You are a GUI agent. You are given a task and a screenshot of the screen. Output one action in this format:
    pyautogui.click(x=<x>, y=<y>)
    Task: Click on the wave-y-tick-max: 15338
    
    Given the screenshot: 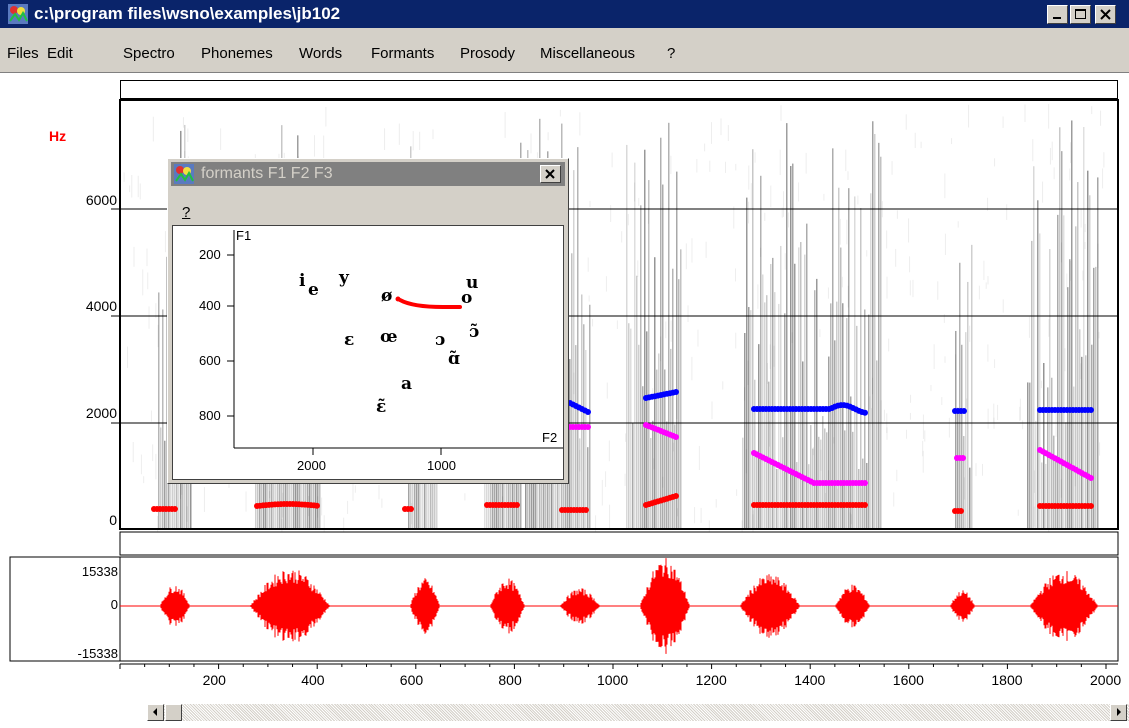 What is the action you would take?
    pyautogui.click(x=99, y=571)
    